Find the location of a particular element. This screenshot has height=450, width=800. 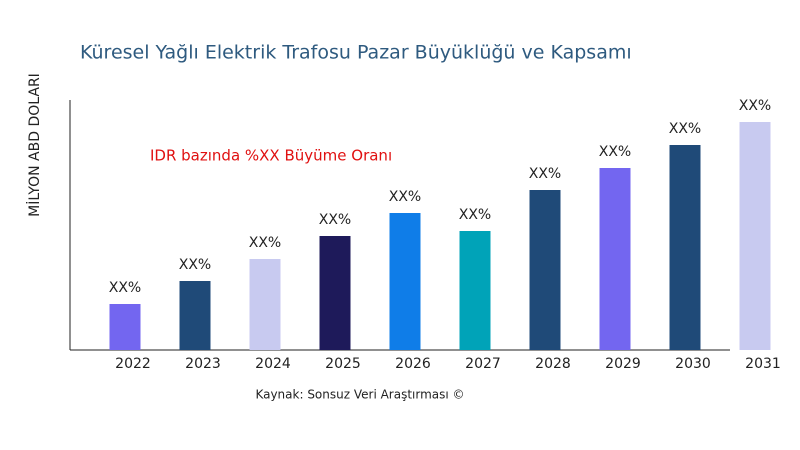

source: Kaynak: Sonsuz Veri Araştırması © is located at coordinates (359, 395).